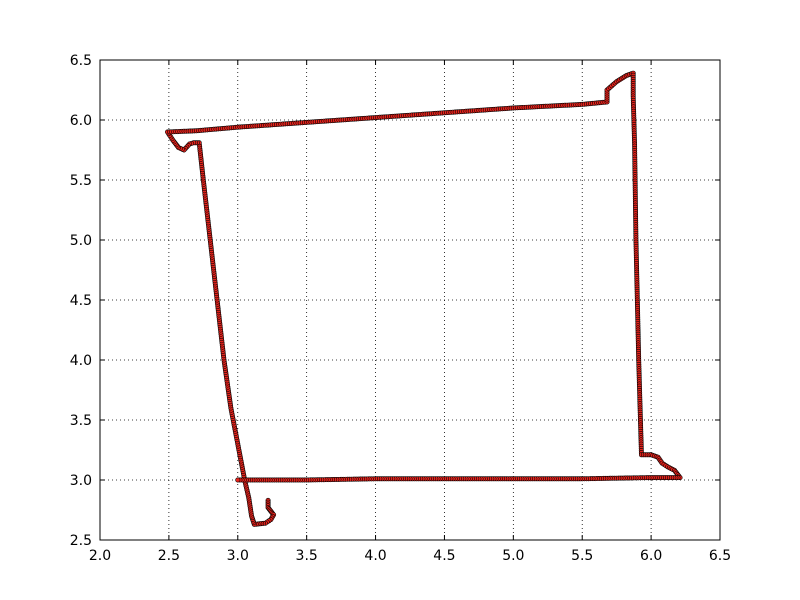 Image resolution: width=800 pixels, height=600 pixels. I want to click on x-tick-label: 2.0, so click(100, 556).